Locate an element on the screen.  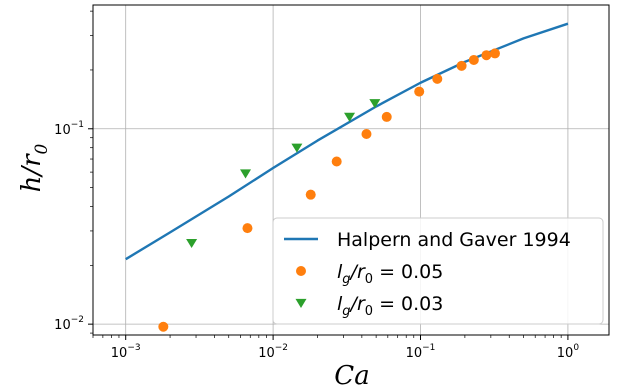
y-tick-label: 10⁻¹ is located at coordinates (69, 129).